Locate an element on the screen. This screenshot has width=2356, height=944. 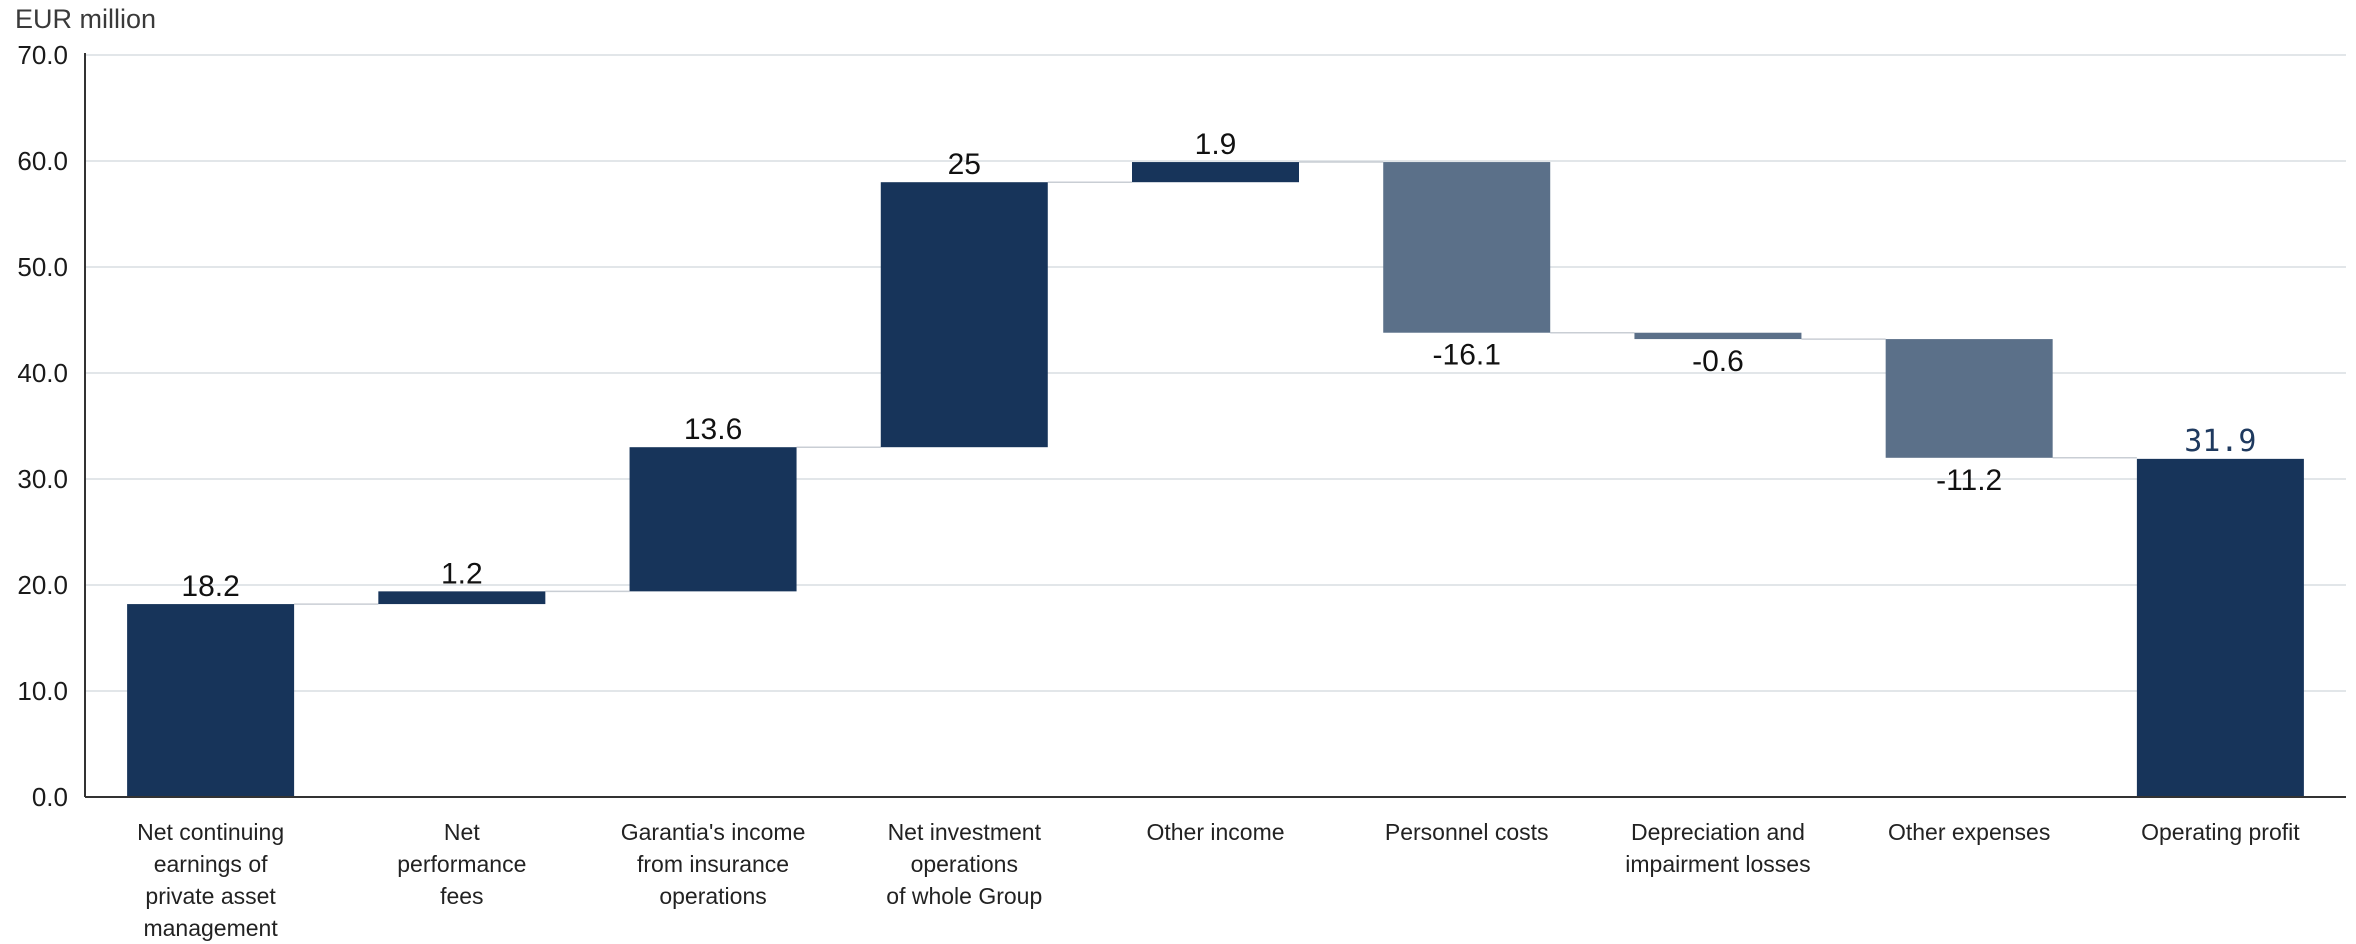
value-label: 1.9 is located at coordinates (1216, 144).